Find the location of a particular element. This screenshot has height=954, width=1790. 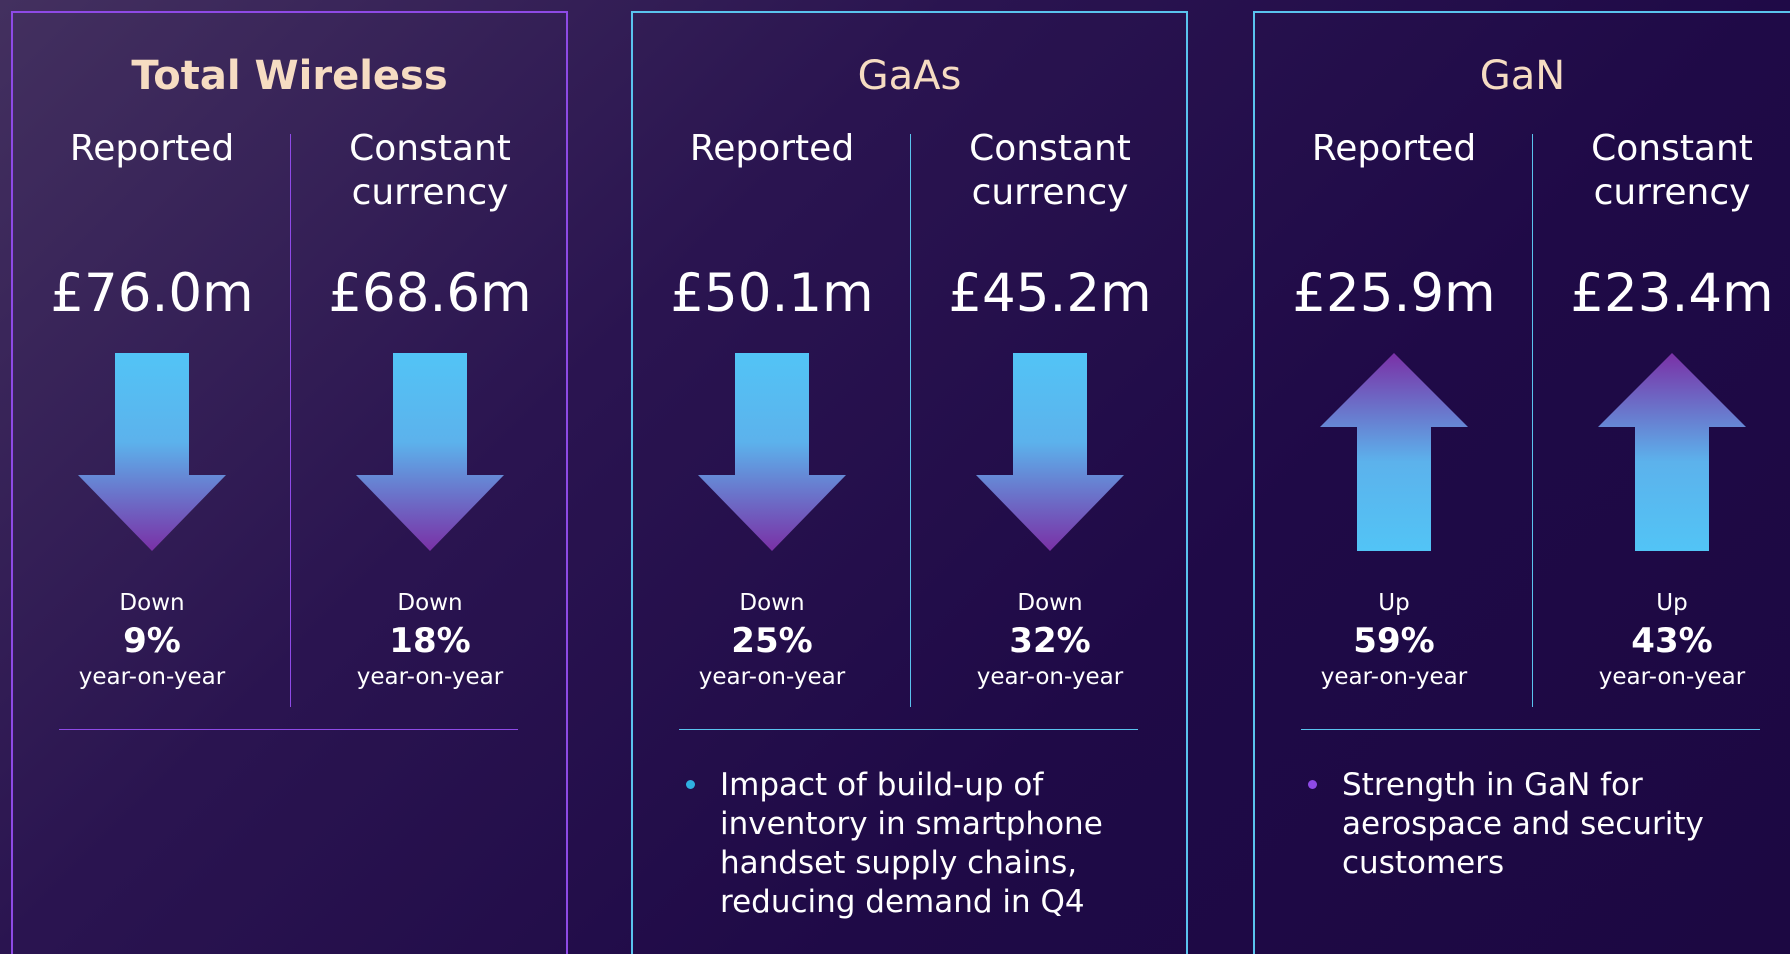

metric-column: Reported £25.9m Up 59% year-on-year is located at coordinates (1394, 363).